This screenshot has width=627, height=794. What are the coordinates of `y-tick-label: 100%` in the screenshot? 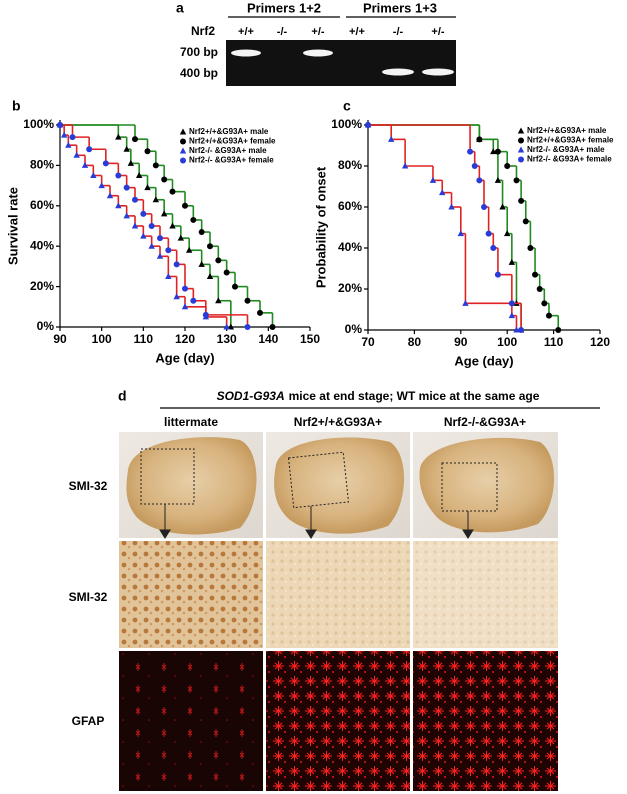 It's located at (38, 124).